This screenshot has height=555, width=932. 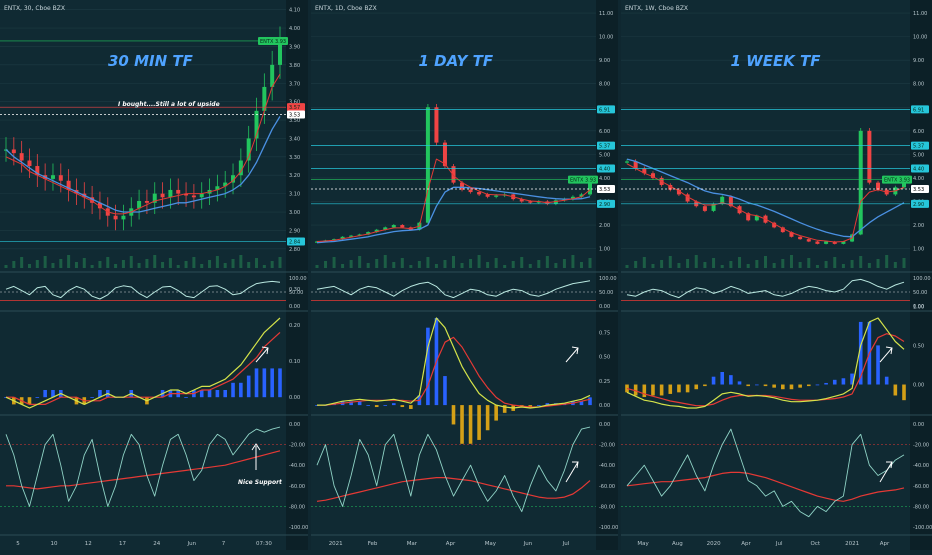 What do you see at coordinates (604, 334) in the screenshot?
I see `osc2-tick-label: 0.75` at bounding box center [604, 334].